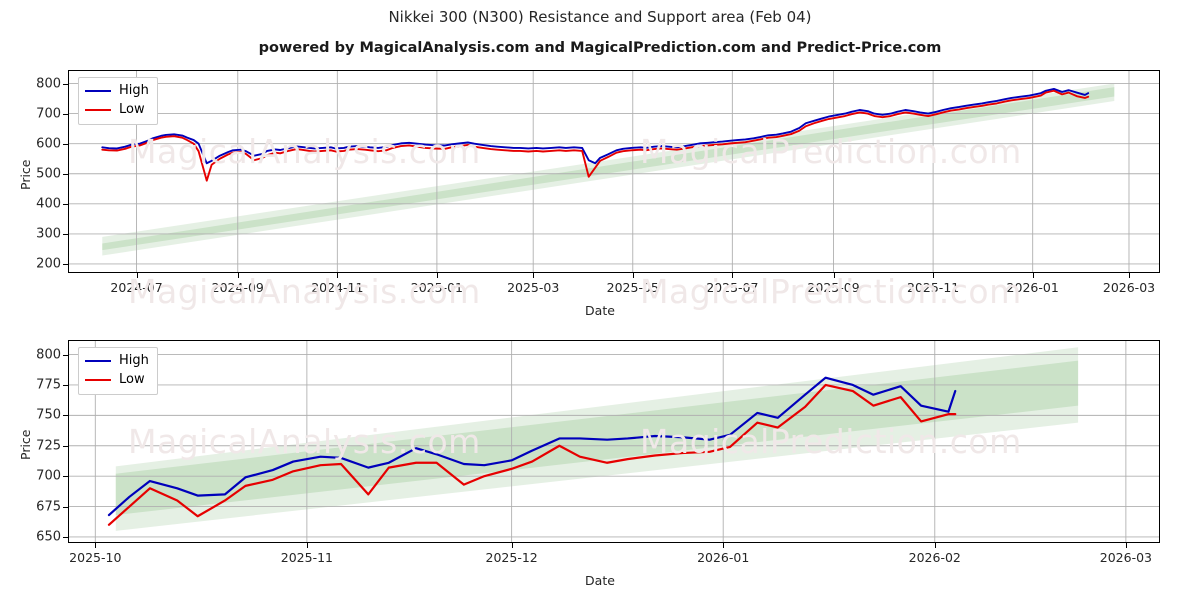 Image resolution: width=1200 pixels, height=600 pixels. I want to click on x-tick-label: 2025-07, so click(732, 287).